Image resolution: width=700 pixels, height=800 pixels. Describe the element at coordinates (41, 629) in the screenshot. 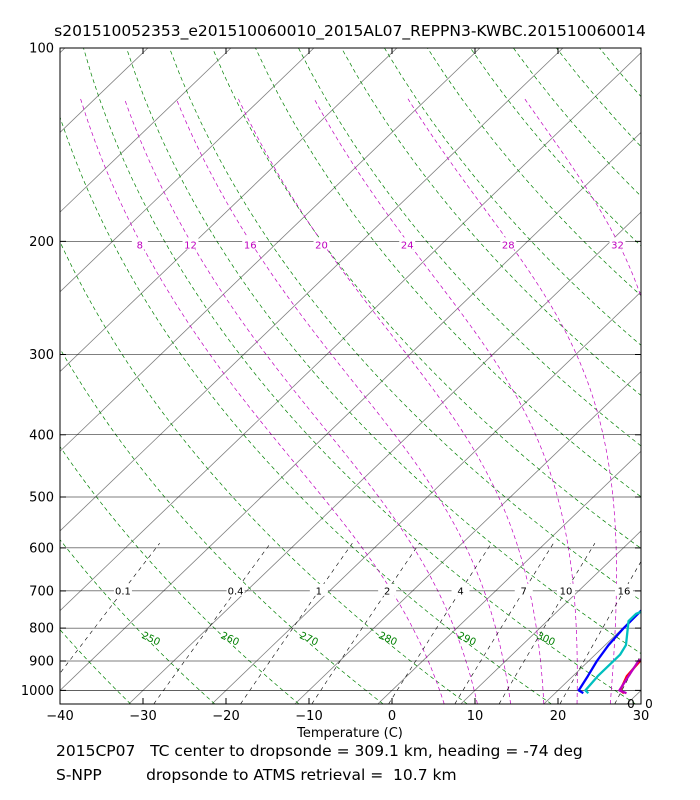

I see `y-tick-label: 800` at that location.